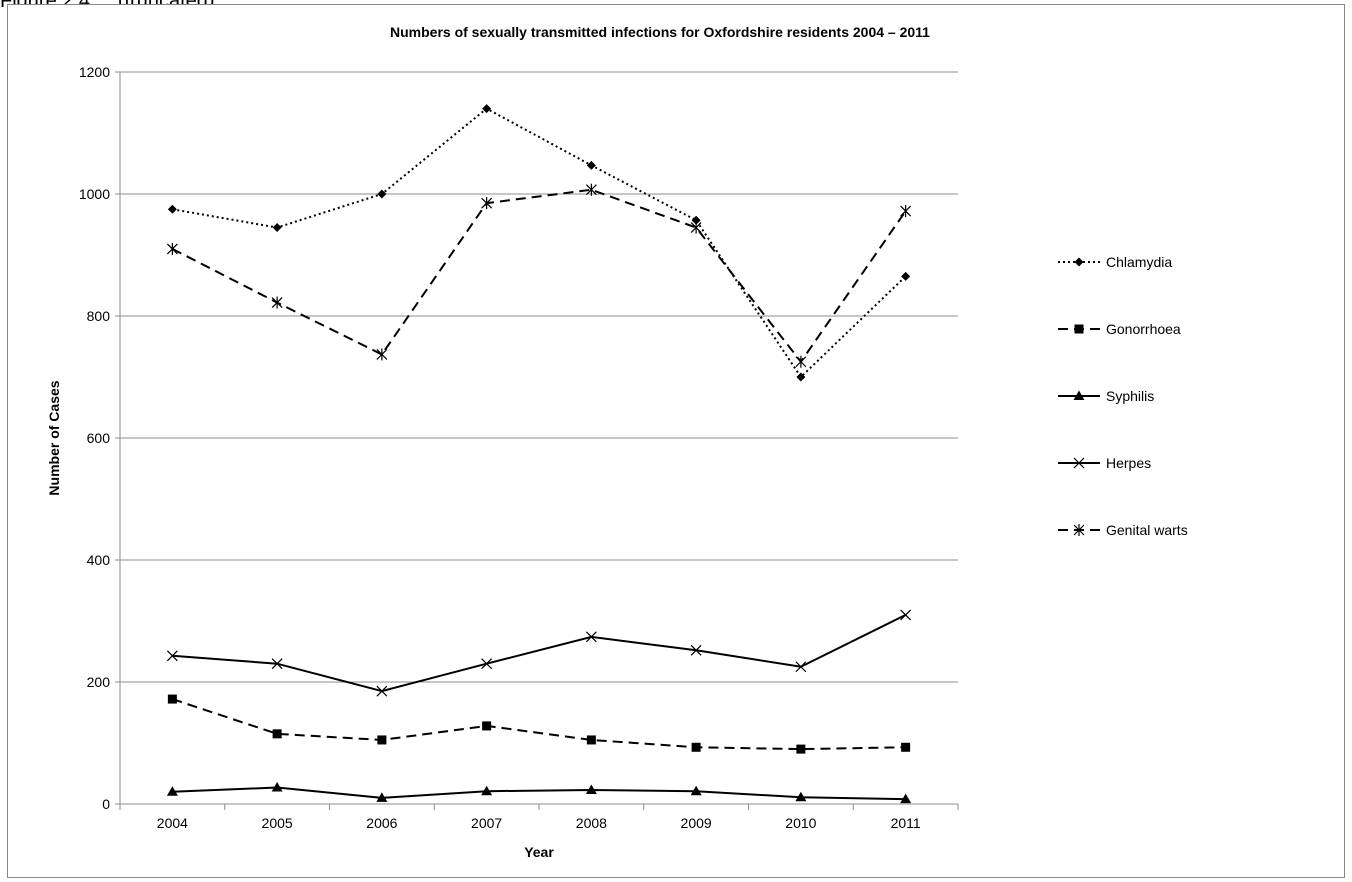 This screenshot has width=1352, height=882. I want to click on series-line-syphilis, so click(539, 793).